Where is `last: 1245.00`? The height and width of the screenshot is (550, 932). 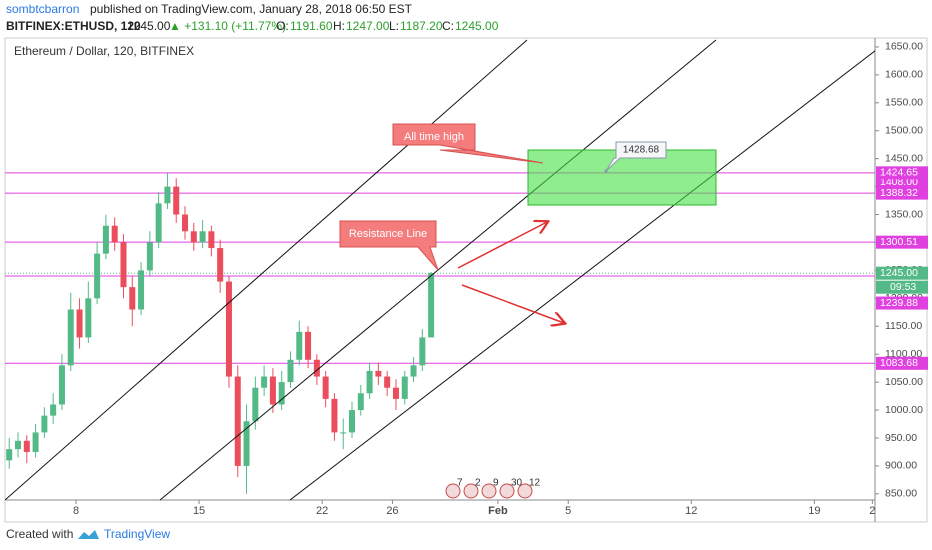
last: 1245.00 is located at coordinates (149, 26).